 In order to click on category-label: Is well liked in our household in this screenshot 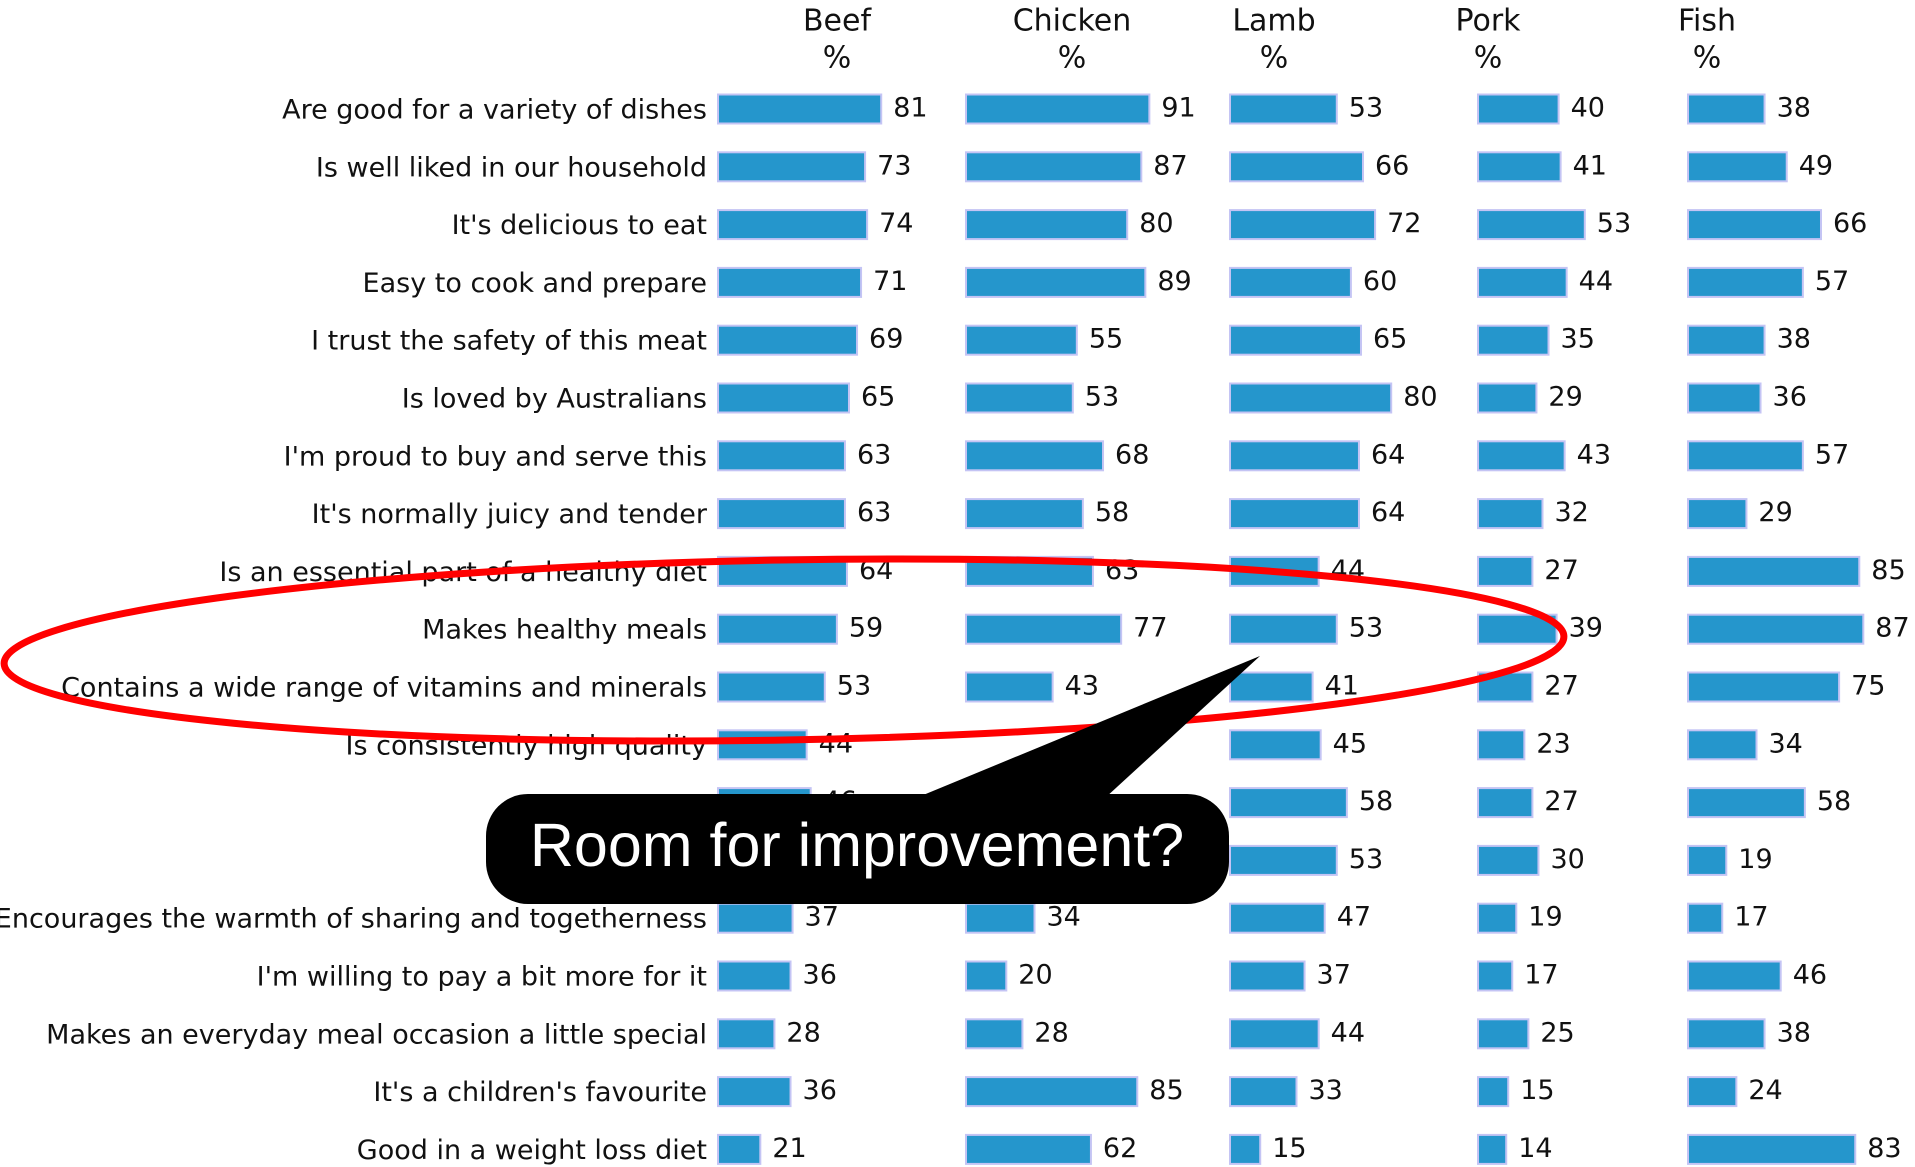, I will do `click(511, 167)`.